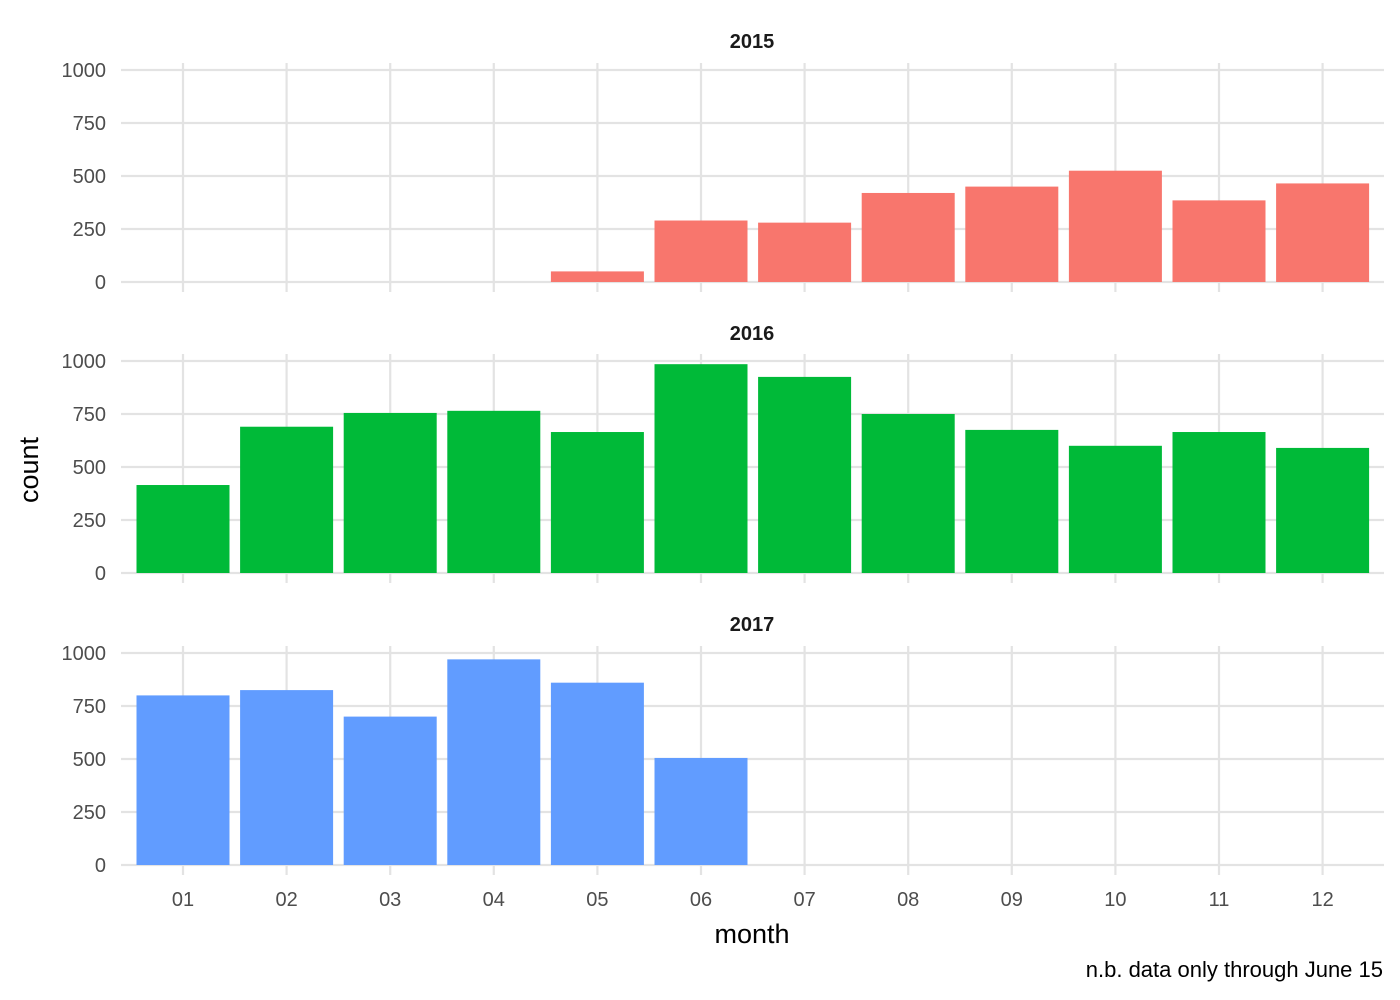 The height and width of the screenshot is (1000, 1400). Describe the element at coordinates (908, 900) in the screenshot. I see `x-tick-label: 08` at that location.